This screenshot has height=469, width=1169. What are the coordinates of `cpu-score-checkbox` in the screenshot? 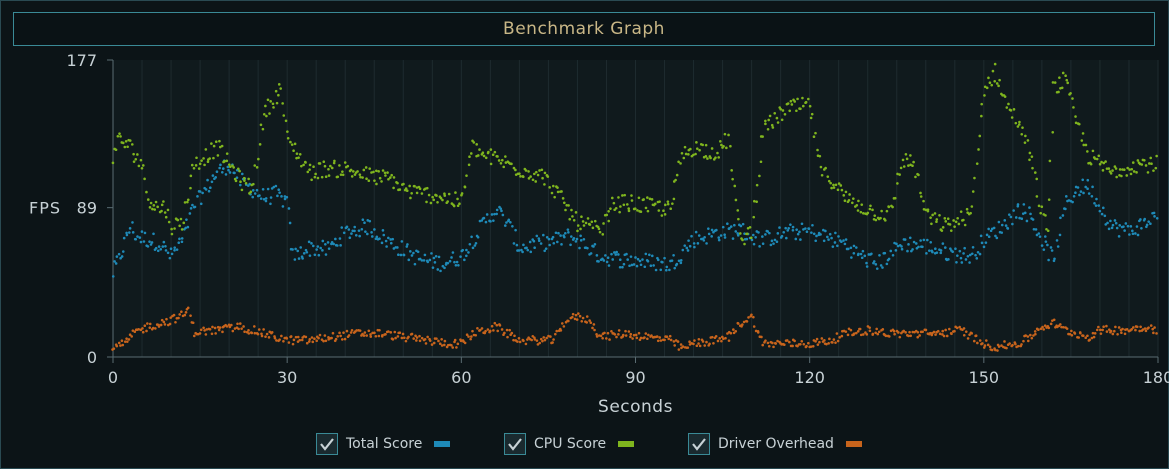 It's located at (515, 444).